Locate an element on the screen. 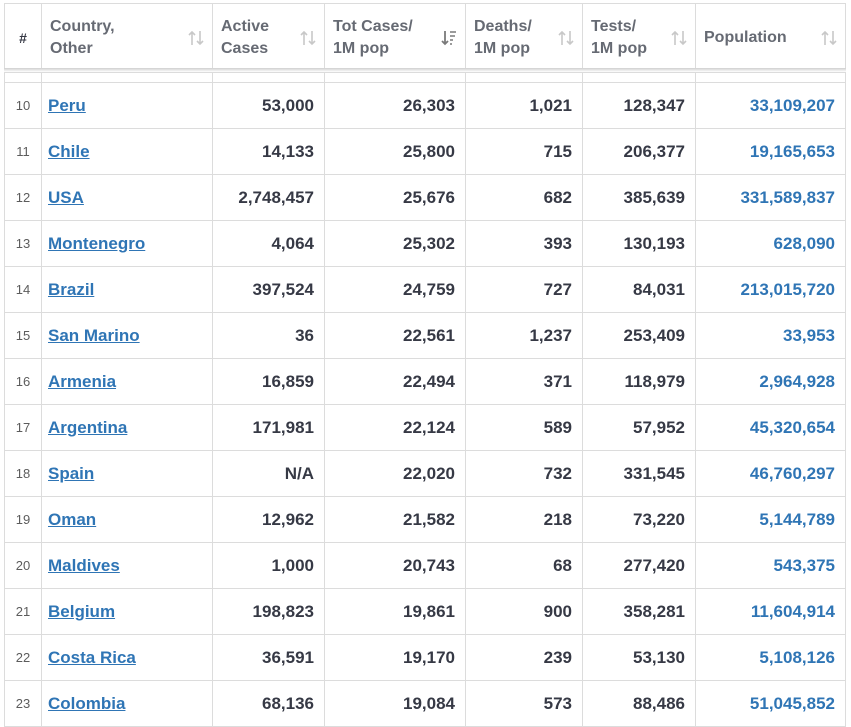 The width and height of the screenshot is (851, 727). deaths-per-million-cell: 1,237 is located at coordinates (523, 335).